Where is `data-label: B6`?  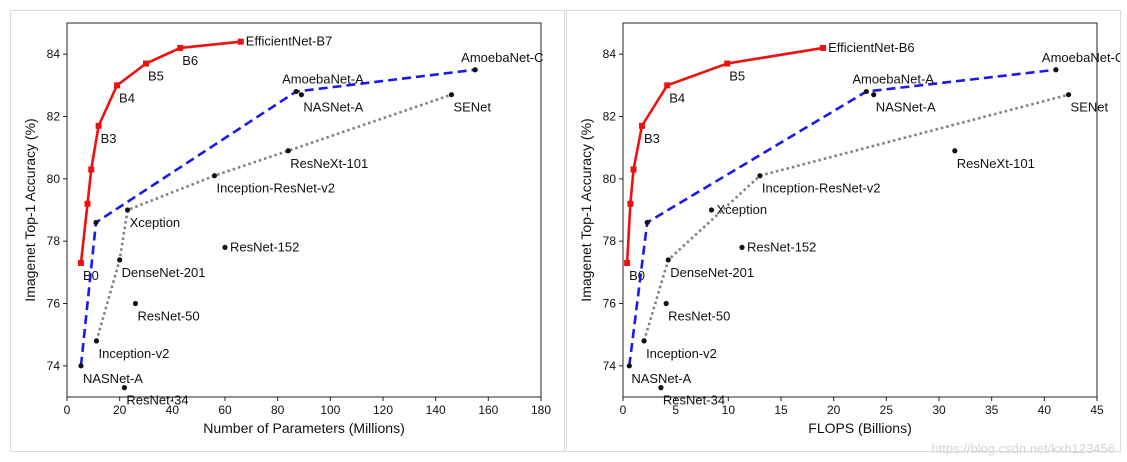
data-label: B6 is located at coordinates (190, 60).